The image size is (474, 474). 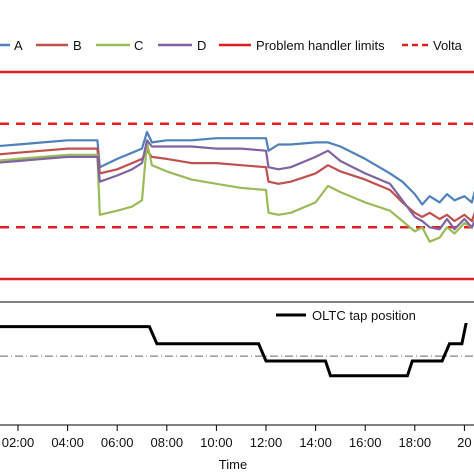 I want to click on x-tick-label-8: 18:00, so click(x=415, y=442).